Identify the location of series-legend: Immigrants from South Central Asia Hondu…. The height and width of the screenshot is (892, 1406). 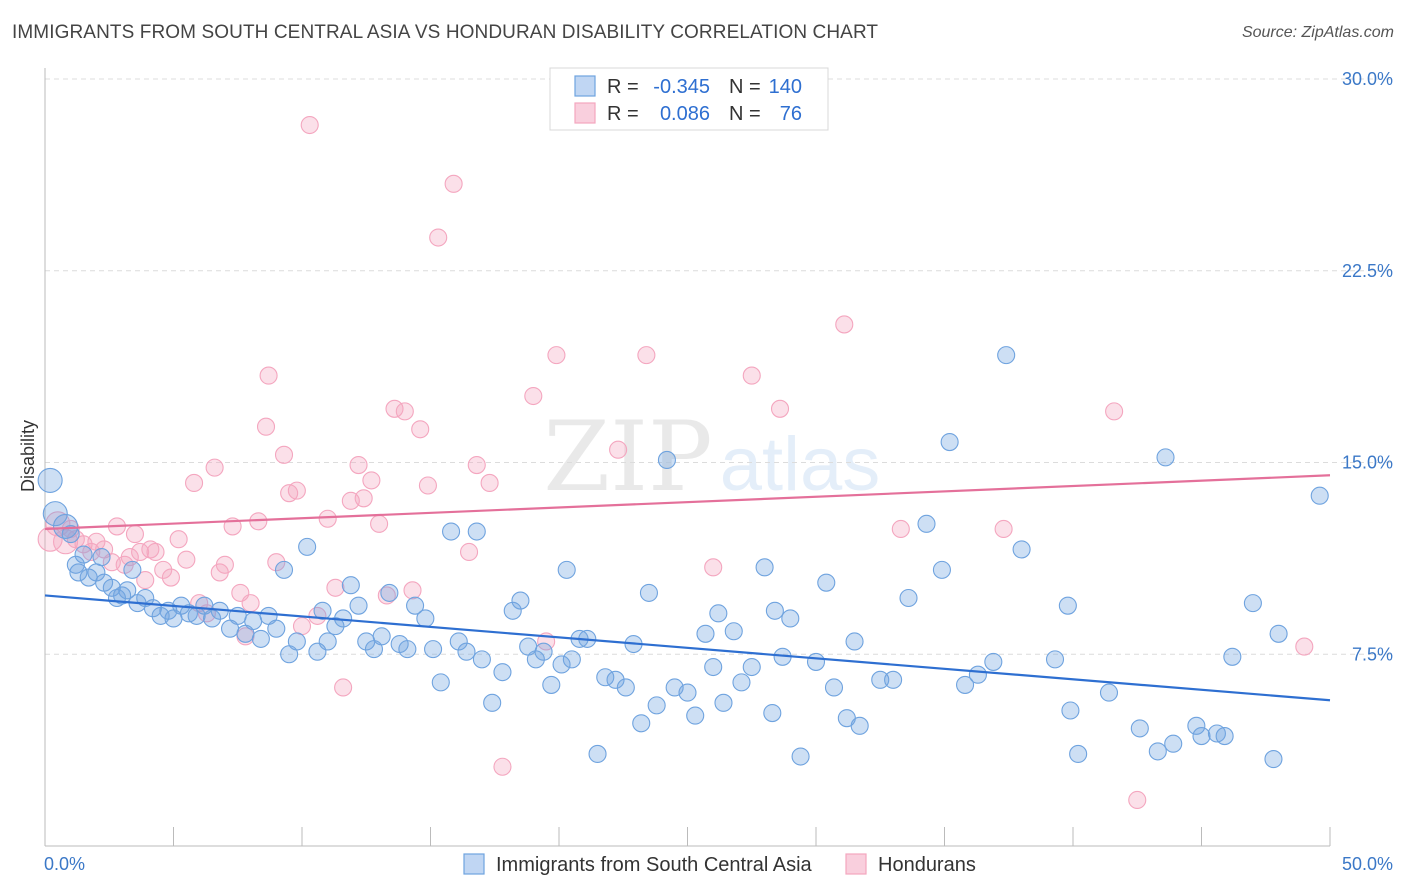
(719, 864).